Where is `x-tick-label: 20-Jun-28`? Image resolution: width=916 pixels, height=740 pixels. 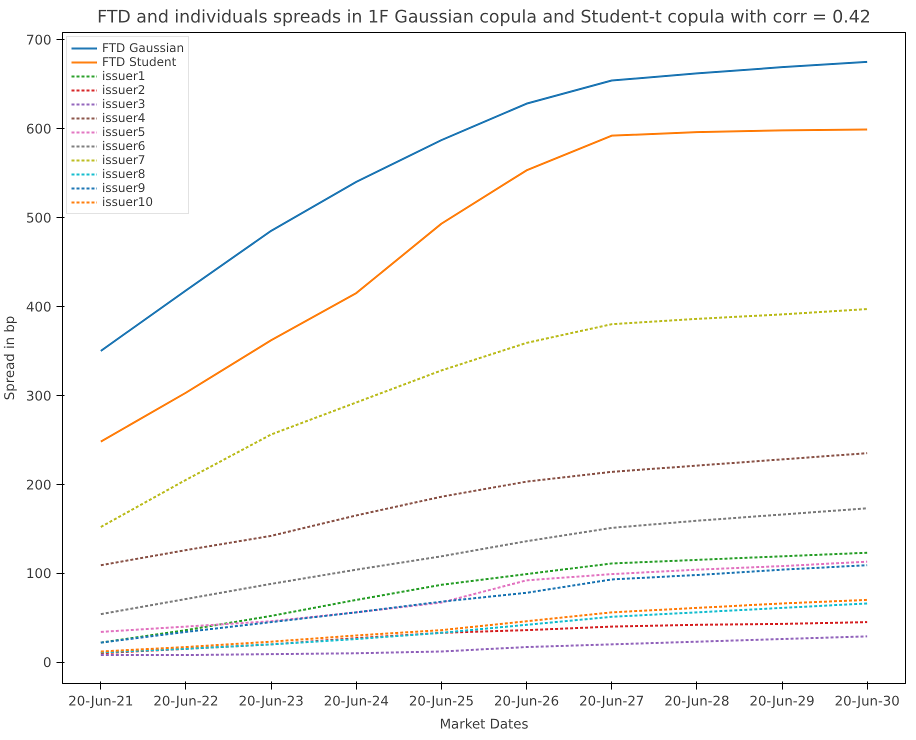 x-tick-label: 20-Jun-28 is located at coordinates (697, 702).